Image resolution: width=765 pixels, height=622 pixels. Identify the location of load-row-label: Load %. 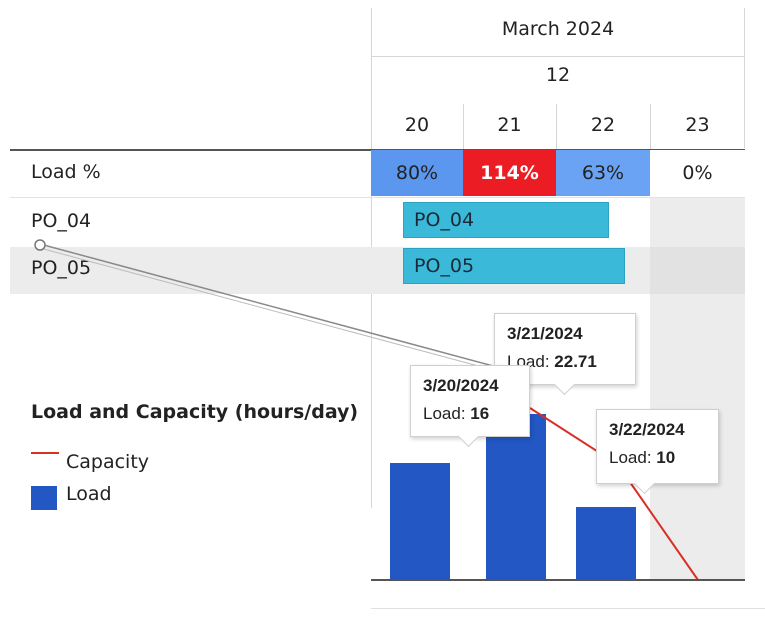
(66, 172).